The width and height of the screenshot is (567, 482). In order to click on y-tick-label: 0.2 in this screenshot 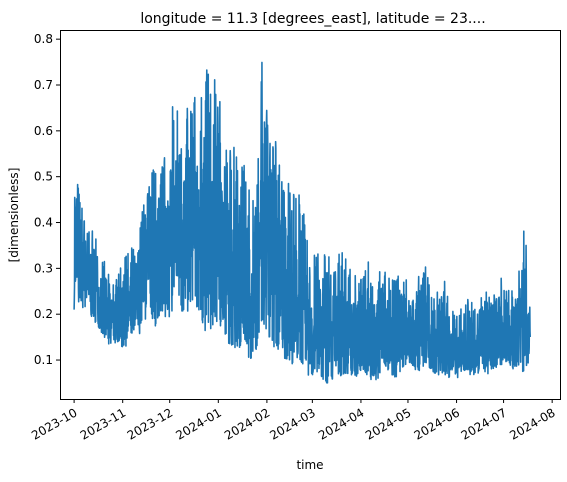, I will do `click(43, 314)`.